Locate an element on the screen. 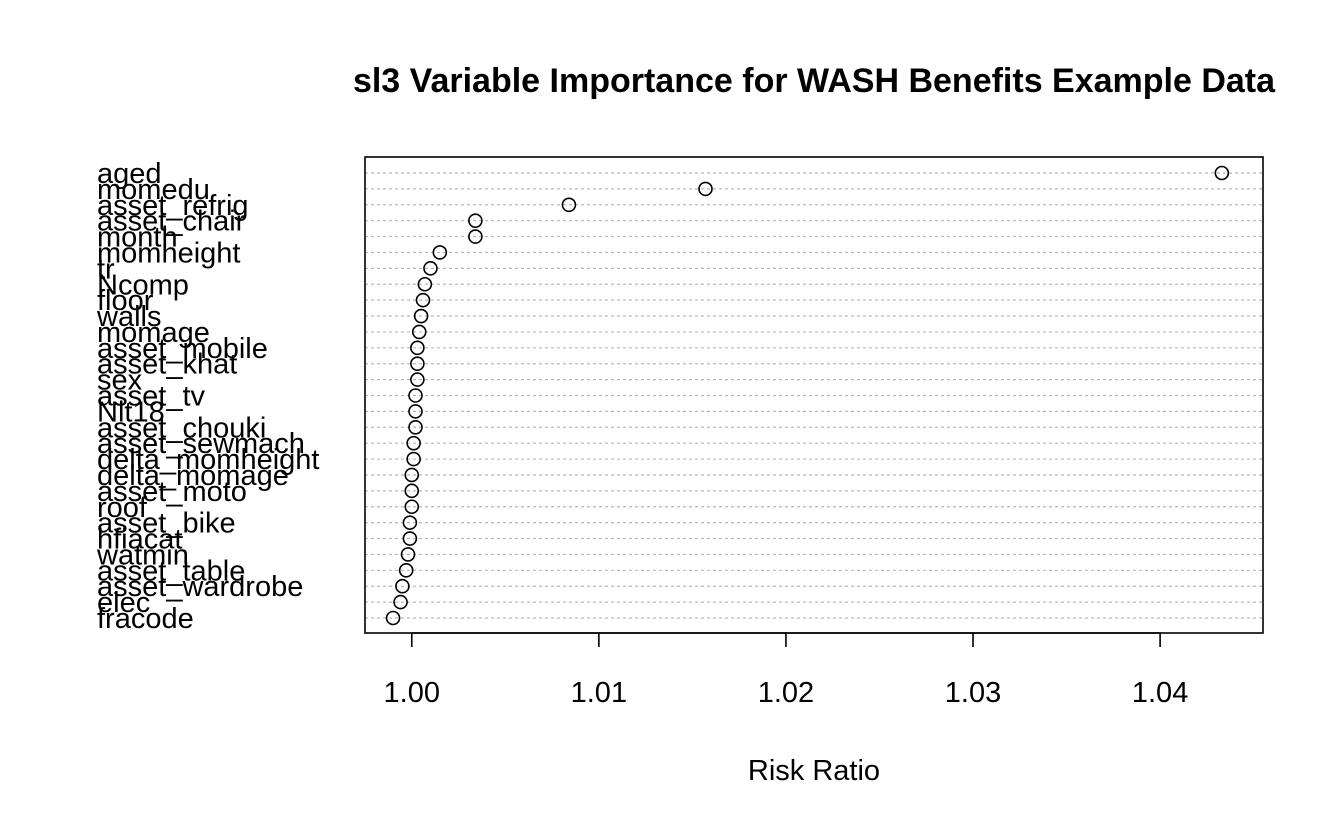  x-axis: 1.00 1.01 1.02 1.03 1.04 is located at coordinates (786, 670).